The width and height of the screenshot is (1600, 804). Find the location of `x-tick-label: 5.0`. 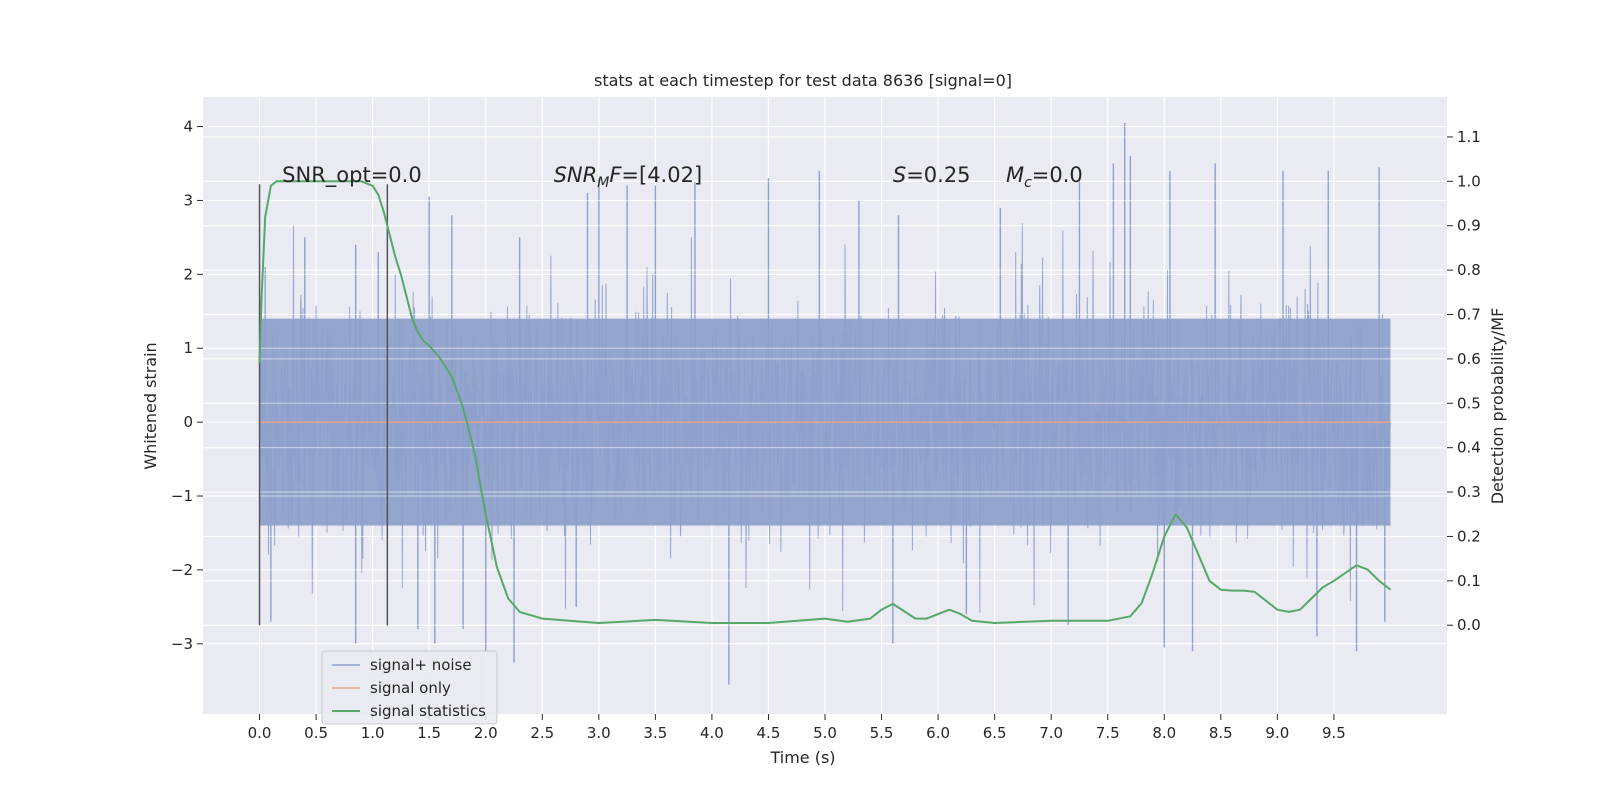

x-tick-label: 5.0 is located at coordinates (825, 733).